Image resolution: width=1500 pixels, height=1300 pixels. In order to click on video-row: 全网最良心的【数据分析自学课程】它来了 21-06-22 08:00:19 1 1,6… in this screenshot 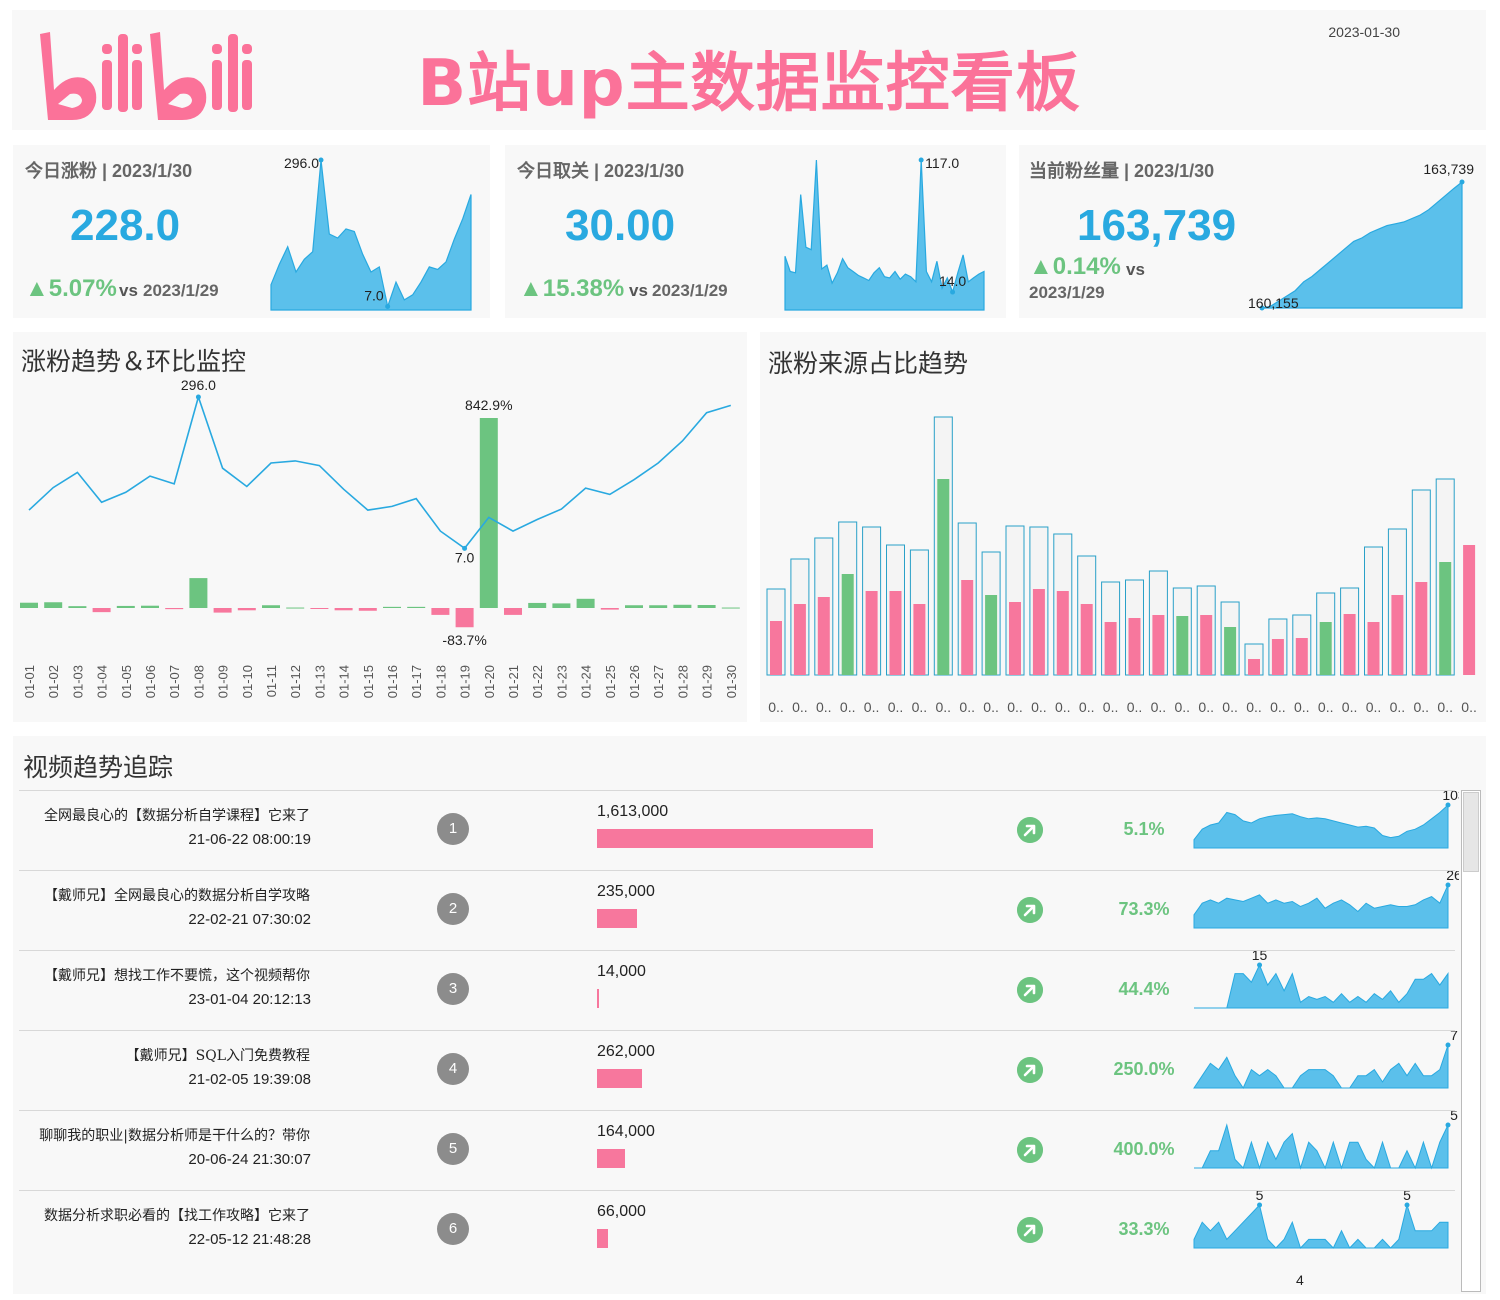, I will do `click(739, 830)`.